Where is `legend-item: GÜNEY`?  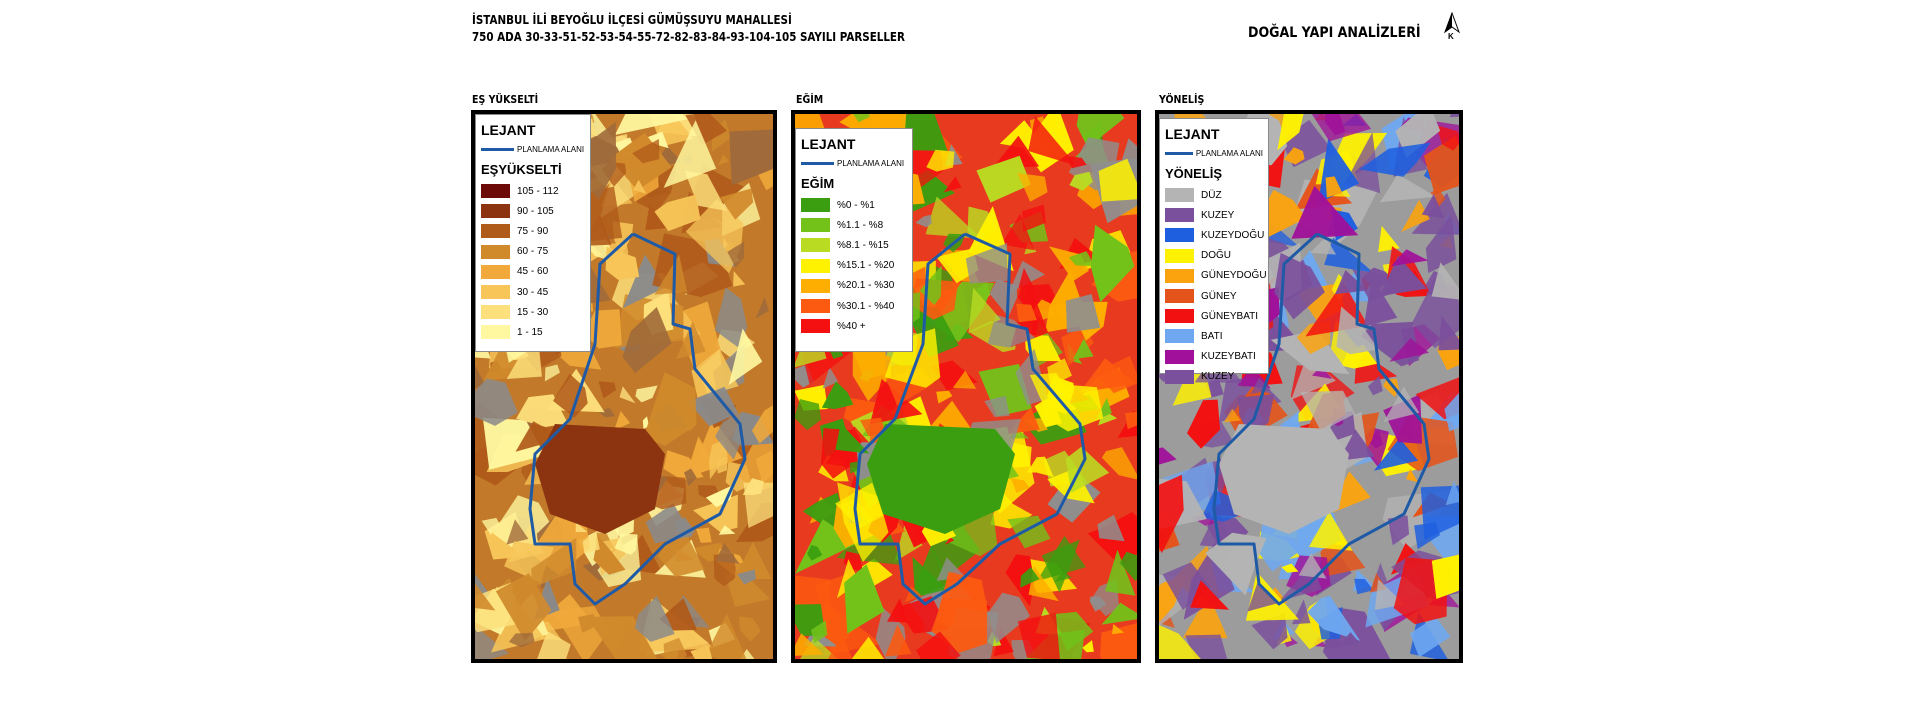 legend-item: GÜNEY is located at coordinates (1214, 296).